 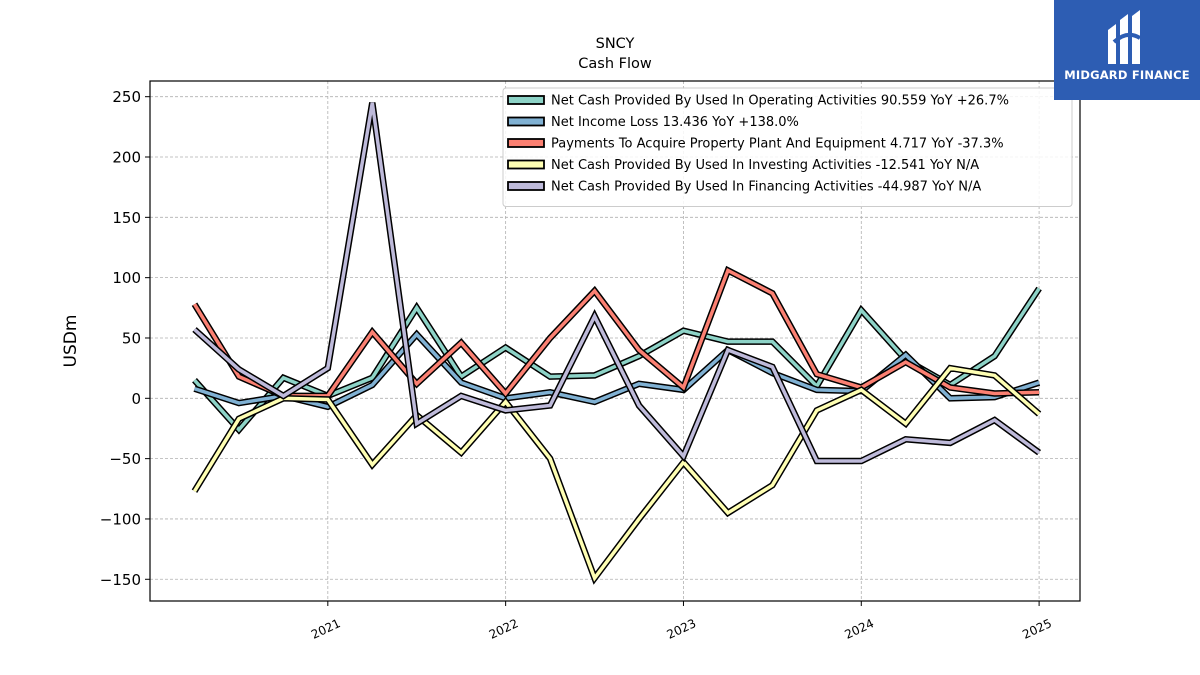 What do you see at coordinates (136, 399) in the screenshot?
I see `y-tick-label: 0` at bounding box center [136, 399].